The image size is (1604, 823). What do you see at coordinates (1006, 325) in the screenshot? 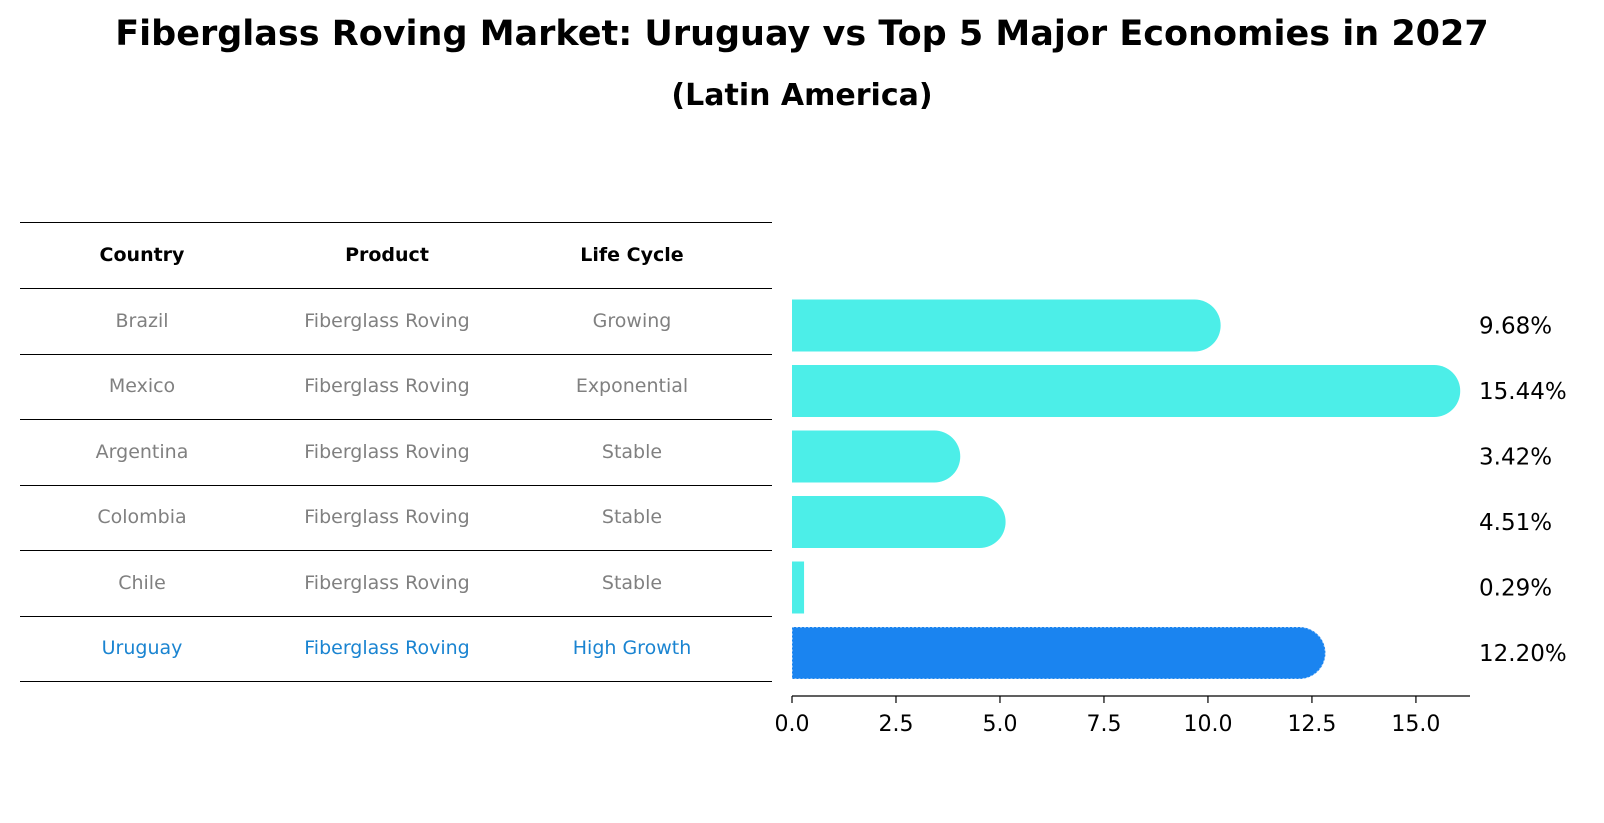
I see `bar-brazil` at bounding box center [1006, 325].